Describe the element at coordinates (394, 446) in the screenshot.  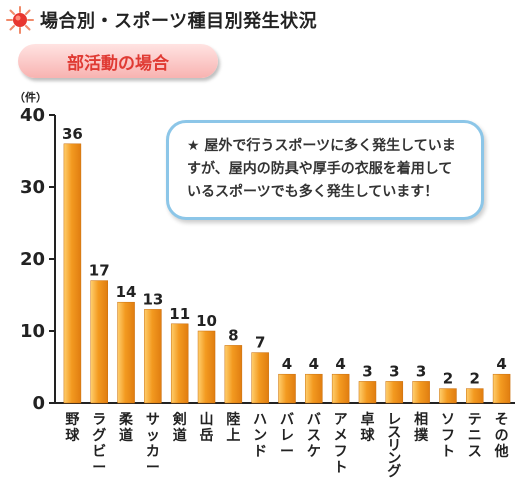
I see `x-category-label: レスリング` at that location.